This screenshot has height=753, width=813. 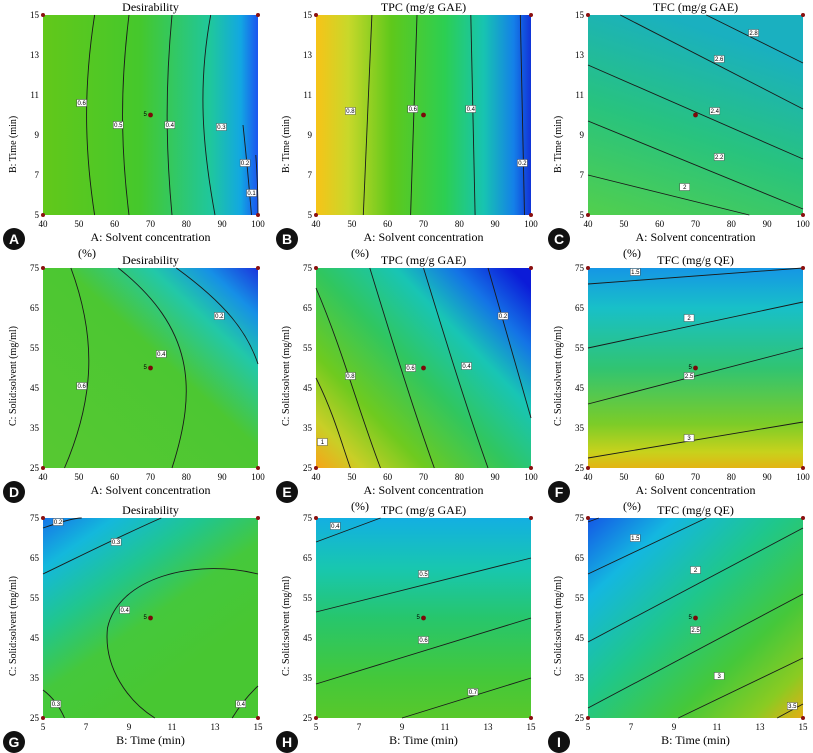 I want to click on y-tick-label: 11, so click(x=579, y=95).